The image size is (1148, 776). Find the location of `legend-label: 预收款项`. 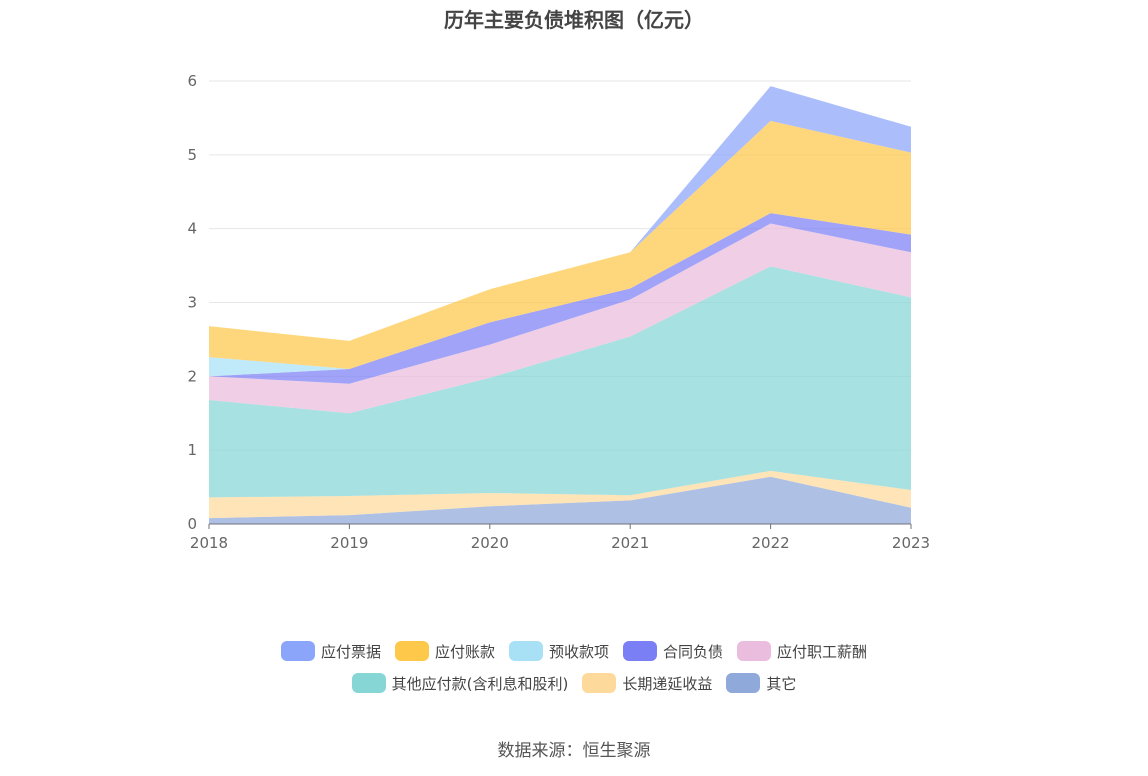

legend-label: 预收款项 is located at coordinates (578, 651).